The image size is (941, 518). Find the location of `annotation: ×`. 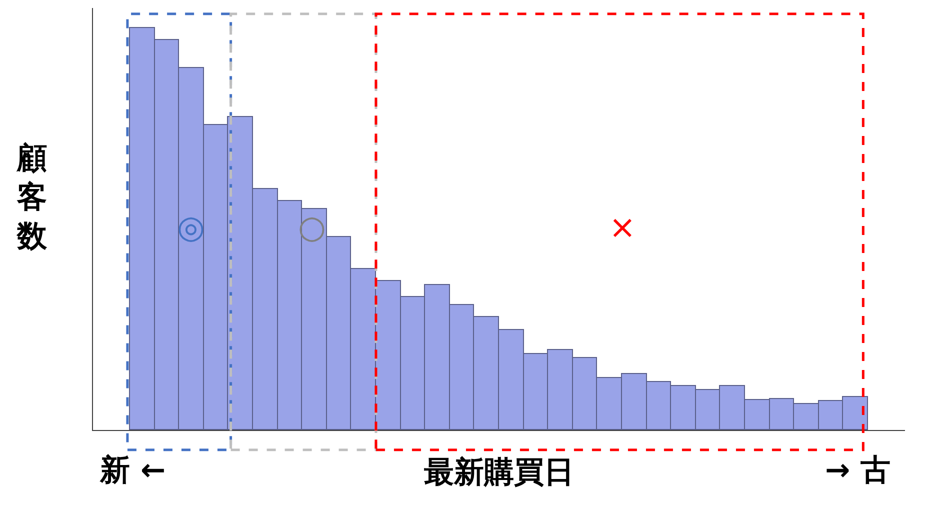

annotation: × is located at coordinates (622, 227).